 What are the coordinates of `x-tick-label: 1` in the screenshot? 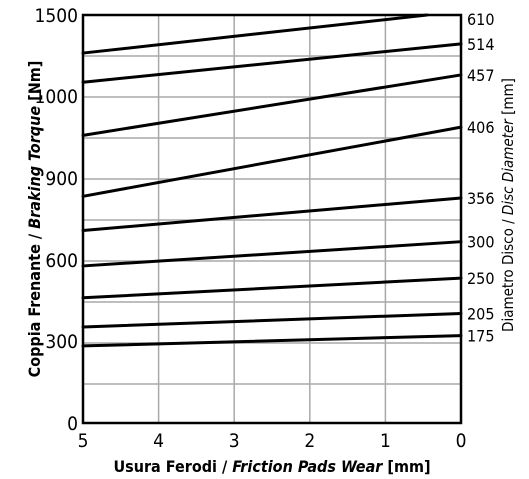 It's located at (385, 441).